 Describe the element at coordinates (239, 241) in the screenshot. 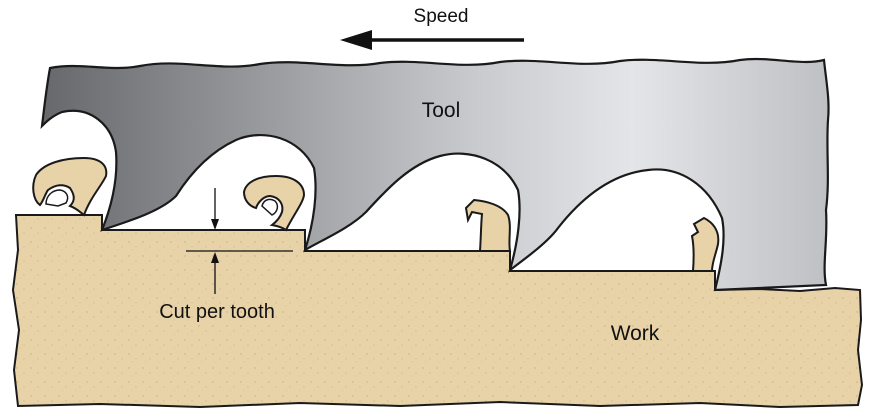

I see `cut-per-tooth-dimension` at that location.